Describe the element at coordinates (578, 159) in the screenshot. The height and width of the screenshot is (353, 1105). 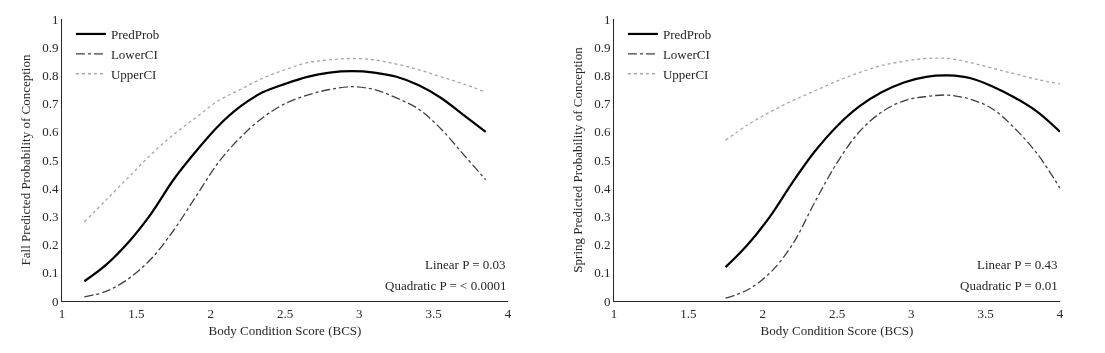
I see `y-axis-title: Spring Predicted Probability of Conception` at that location.